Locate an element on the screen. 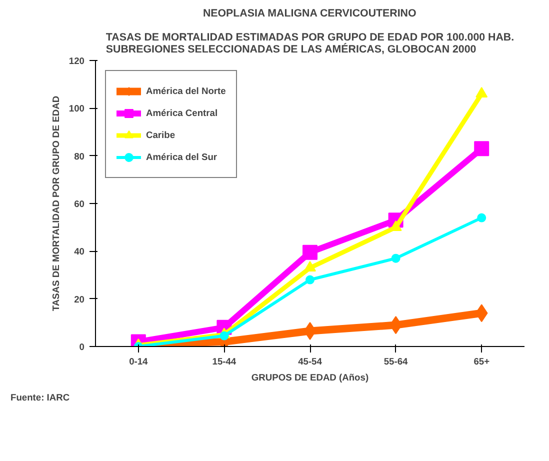 The image size is (549, 461). x-tick-label: 45-54 is located at coordinates (310, 361).